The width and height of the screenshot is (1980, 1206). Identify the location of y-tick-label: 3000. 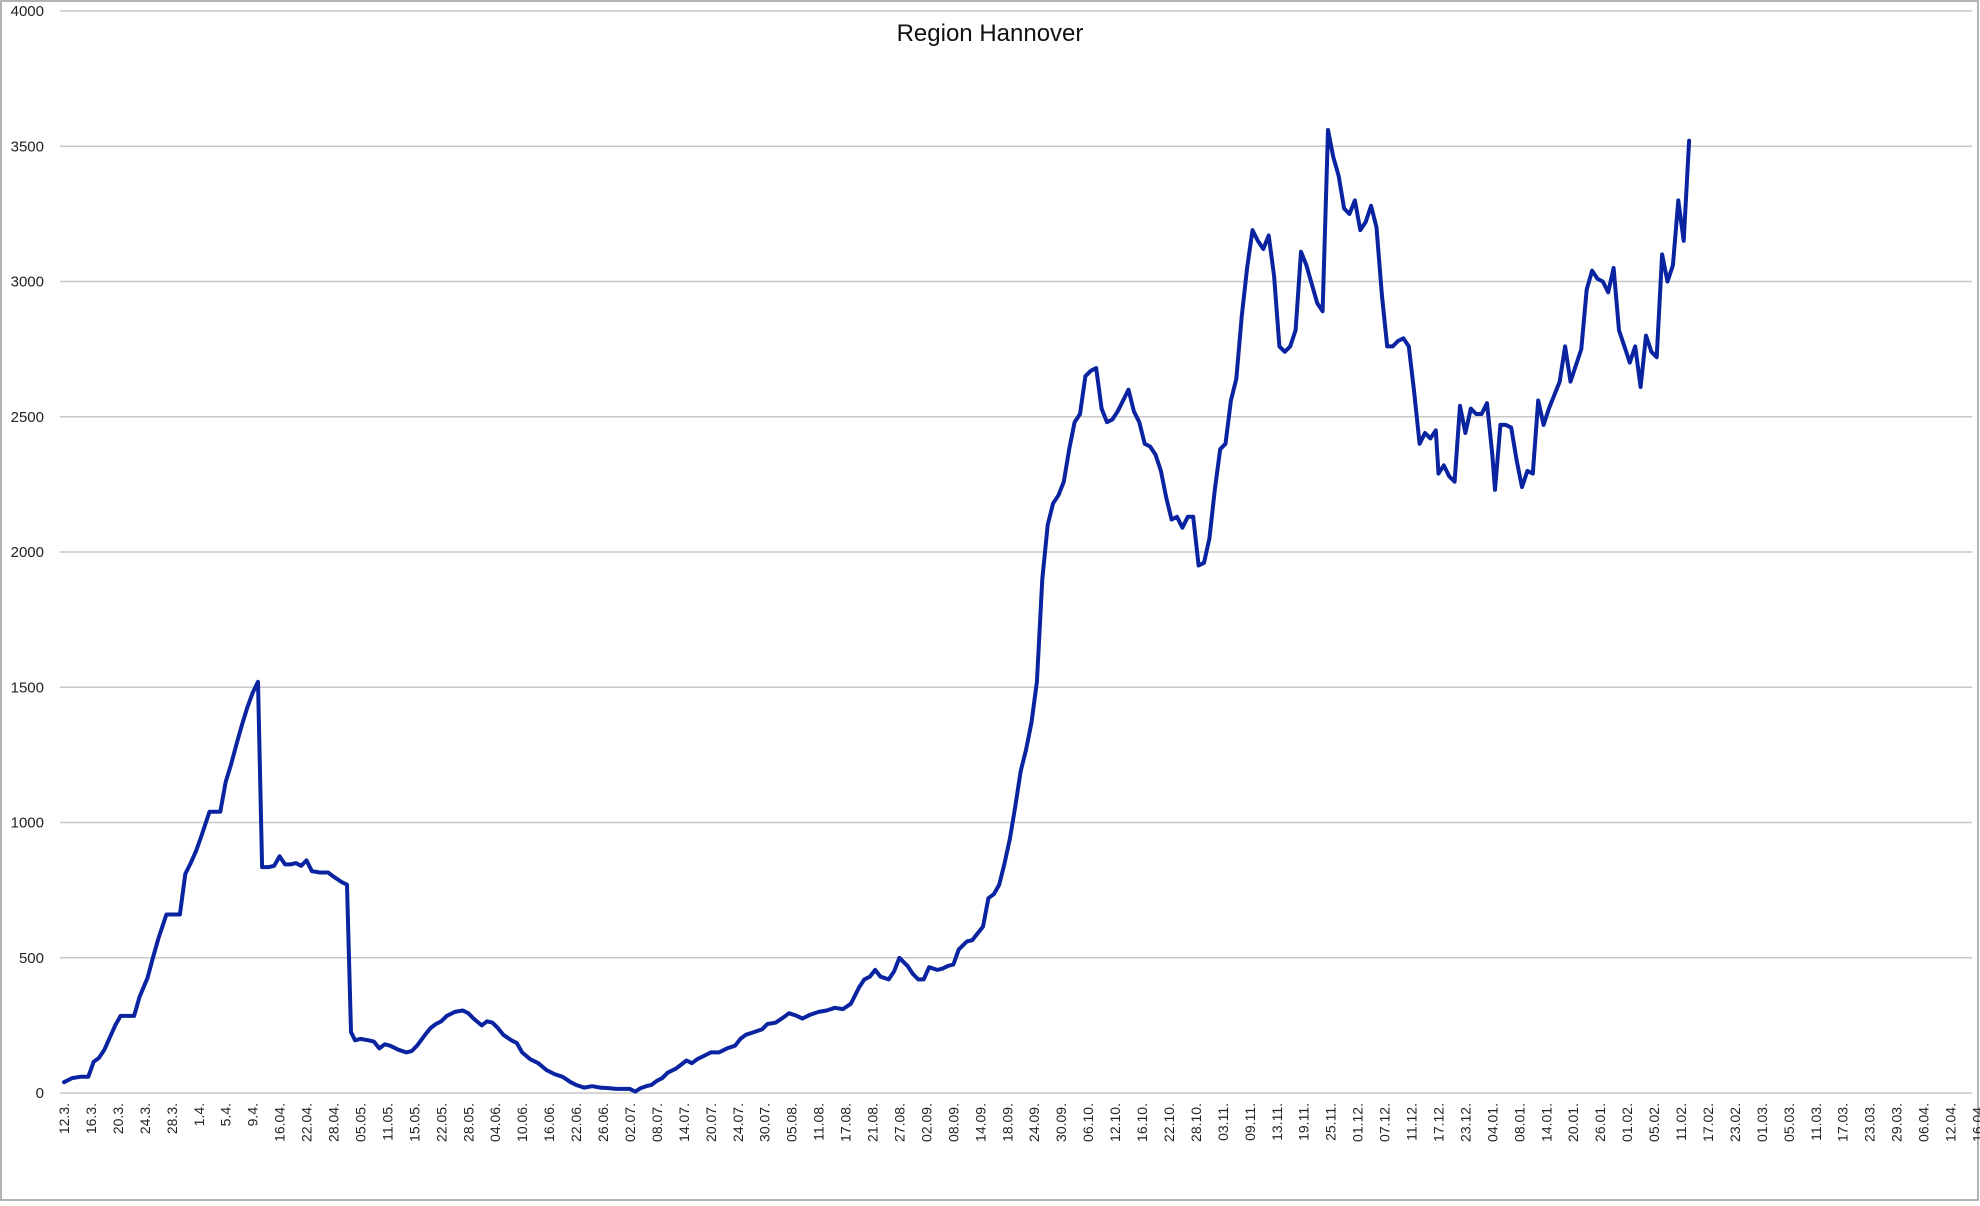
(27, 282).